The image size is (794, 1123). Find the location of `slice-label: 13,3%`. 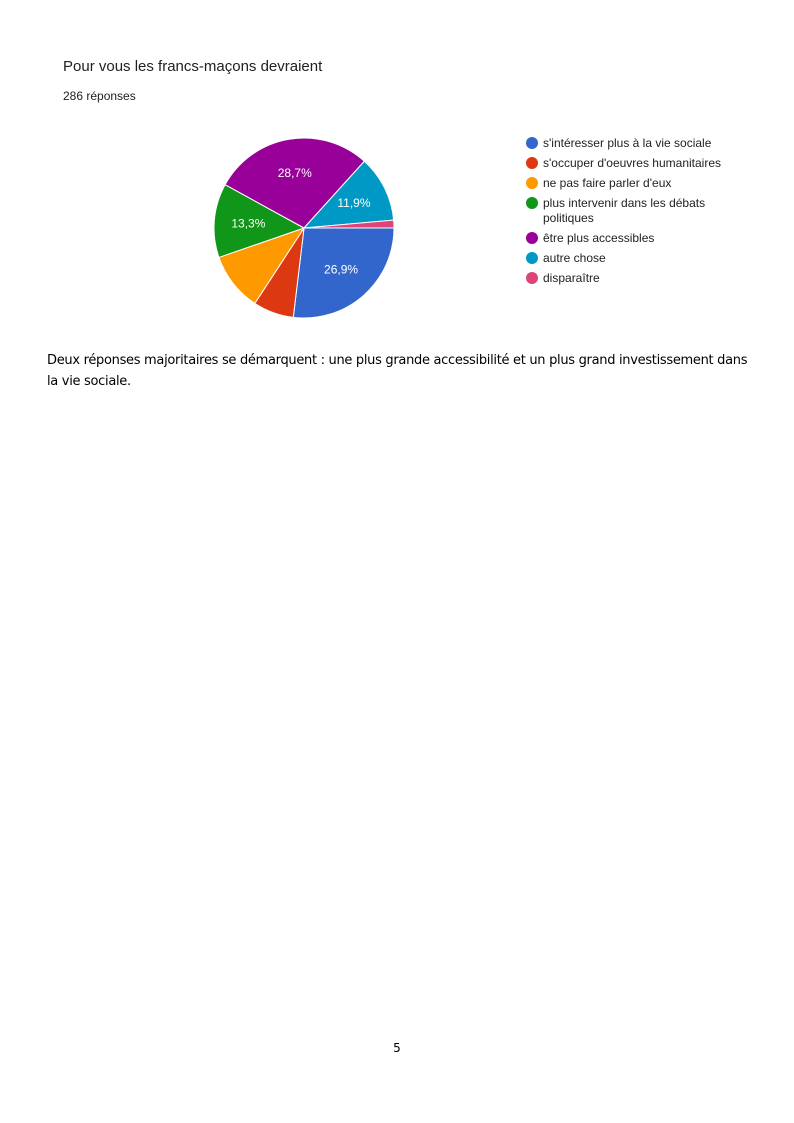

slice-label: 13,3% is located at coordinates (248, 223).